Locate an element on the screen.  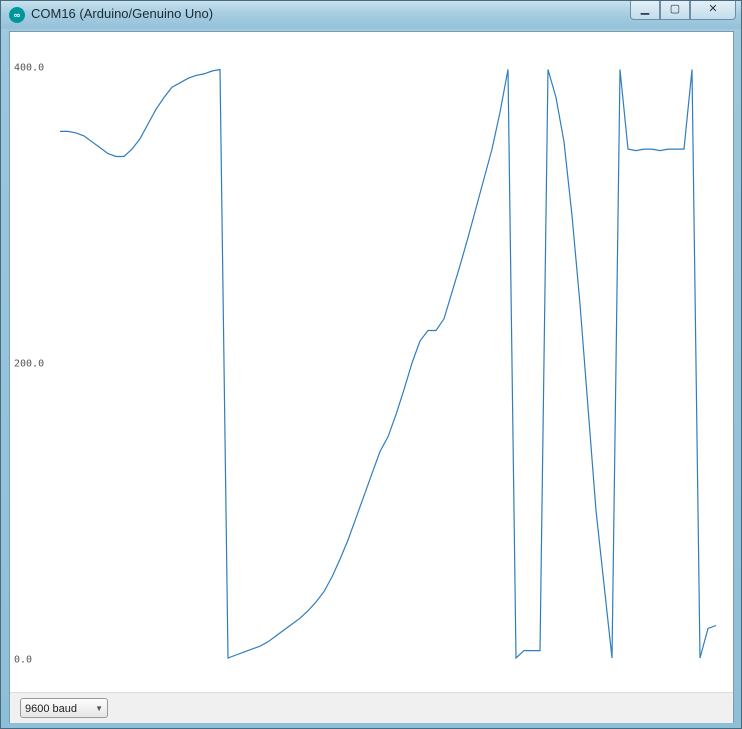
y-axis-label-max: 400.0 is located at coordinates (29, 68).